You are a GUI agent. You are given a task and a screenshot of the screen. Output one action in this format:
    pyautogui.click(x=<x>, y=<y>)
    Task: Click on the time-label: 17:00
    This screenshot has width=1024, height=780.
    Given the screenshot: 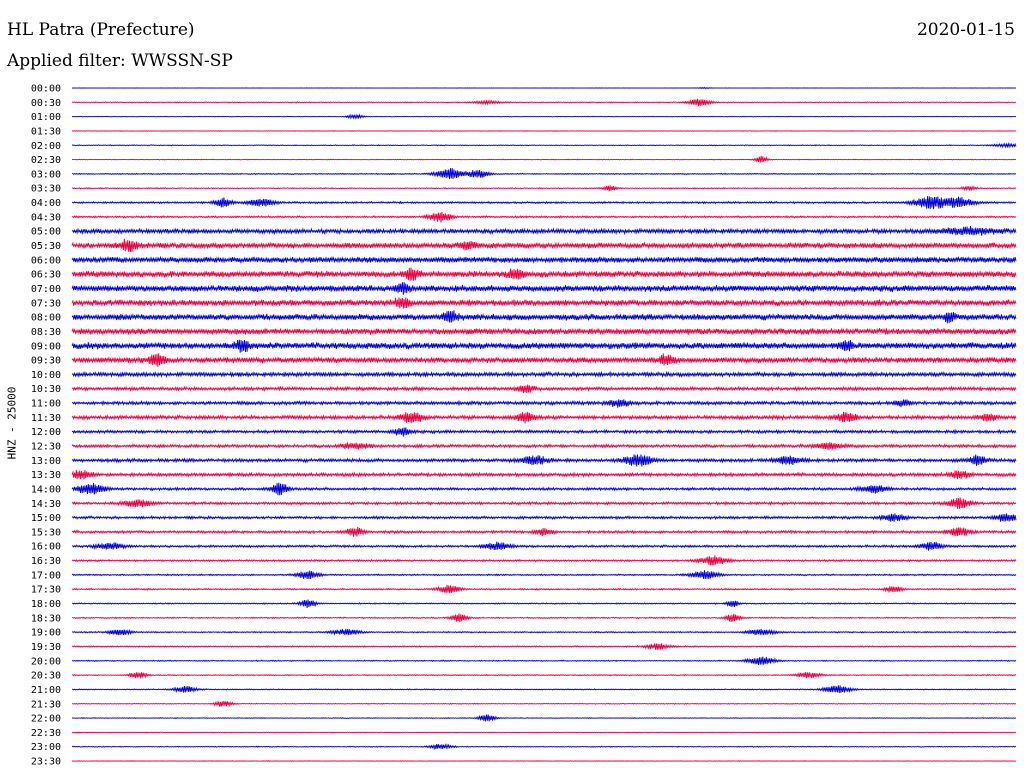 What is the action you would take?
    pyautogui.click(x=46, y=575)
    